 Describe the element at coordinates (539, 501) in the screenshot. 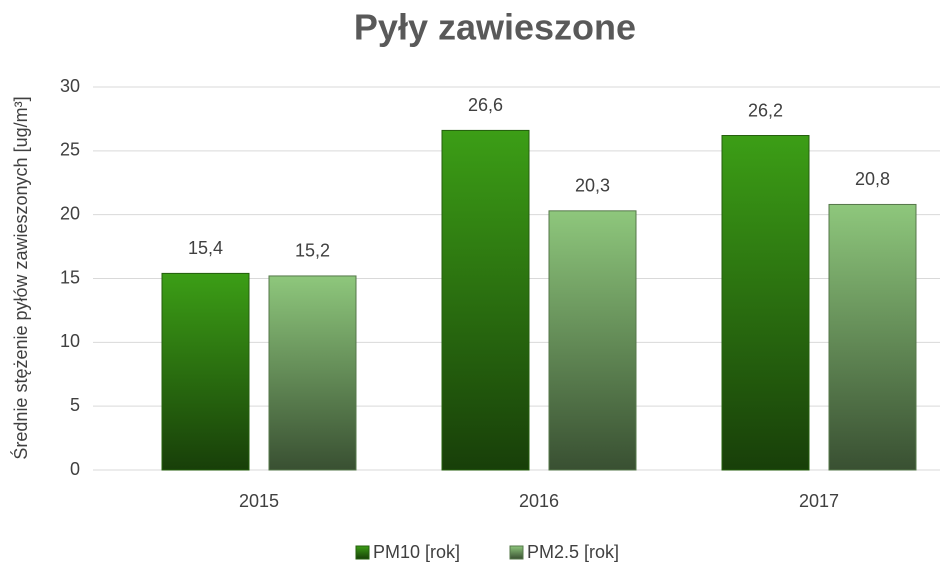

I see `x-tick-label: 2016` at that location.